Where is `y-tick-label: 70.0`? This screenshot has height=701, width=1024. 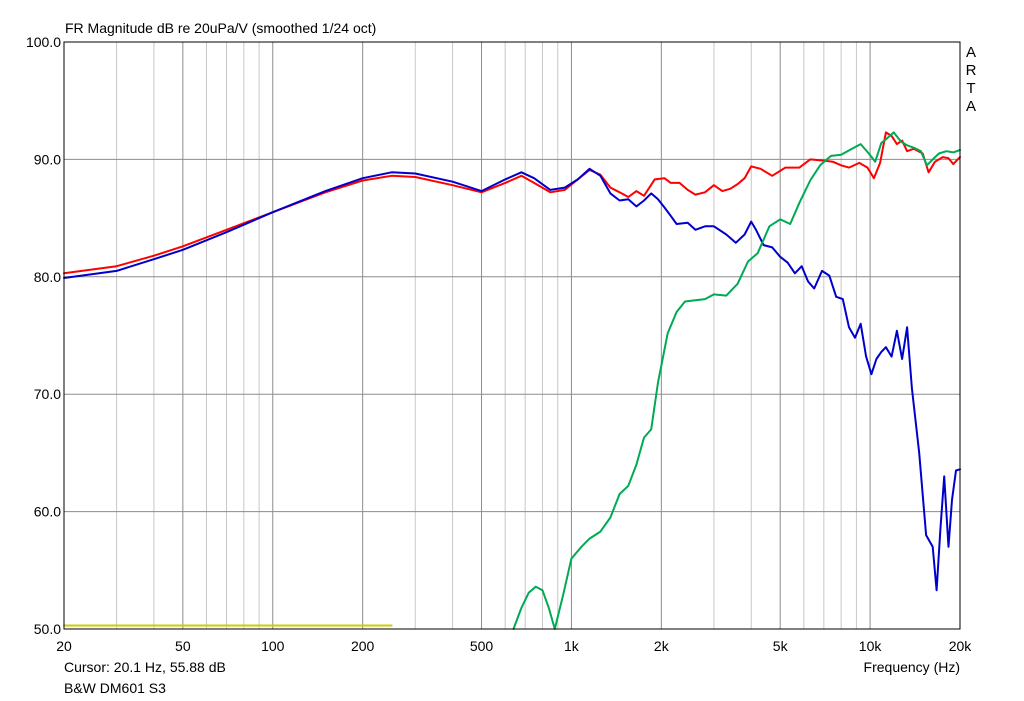
y-tick-label: 70.0 is located at coordinates (47, 394).